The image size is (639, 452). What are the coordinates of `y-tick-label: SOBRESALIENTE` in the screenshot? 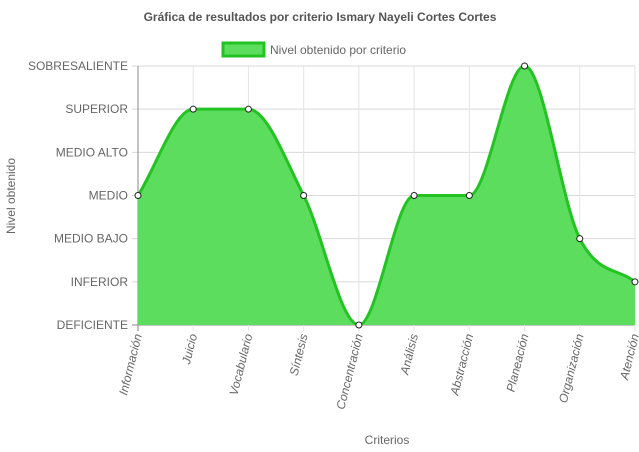 It's located at (78, 66).